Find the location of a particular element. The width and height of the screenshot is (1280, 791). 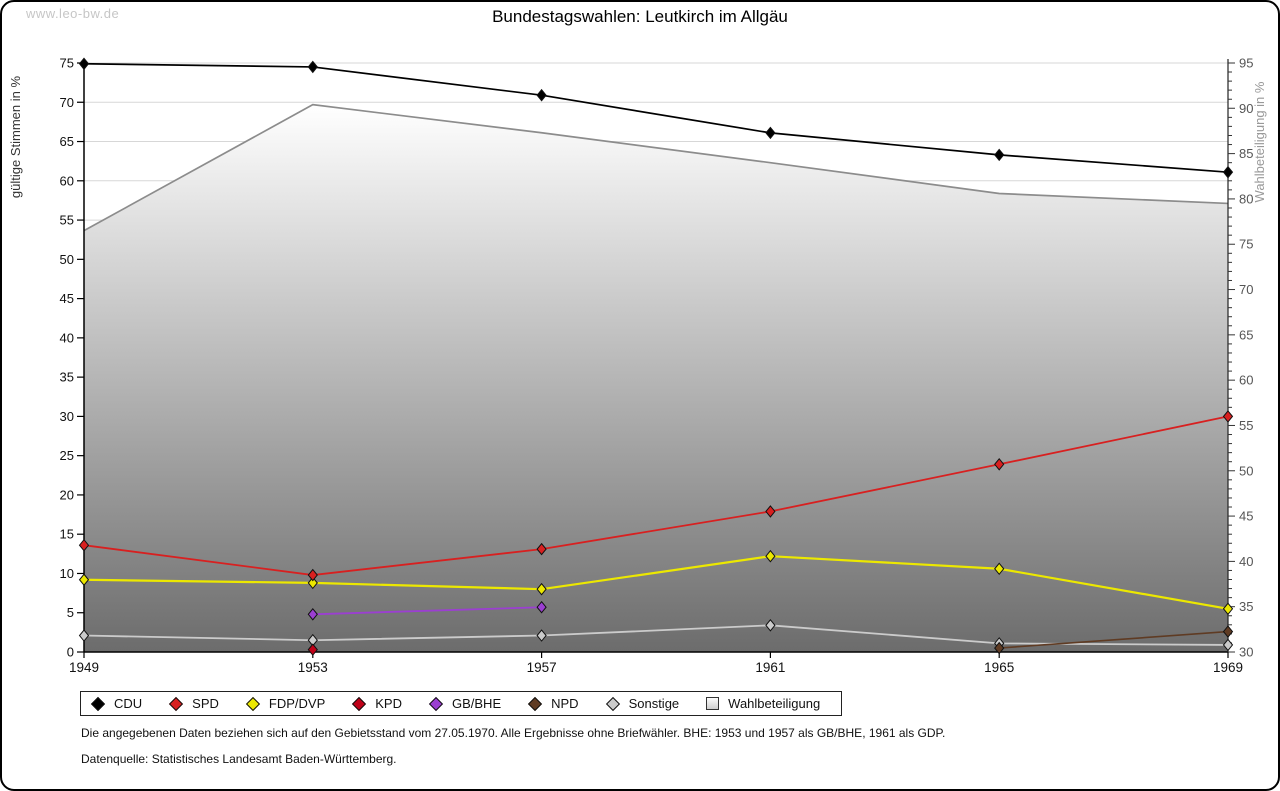

svg-text: 1957 is located at coordinates (542, 667).